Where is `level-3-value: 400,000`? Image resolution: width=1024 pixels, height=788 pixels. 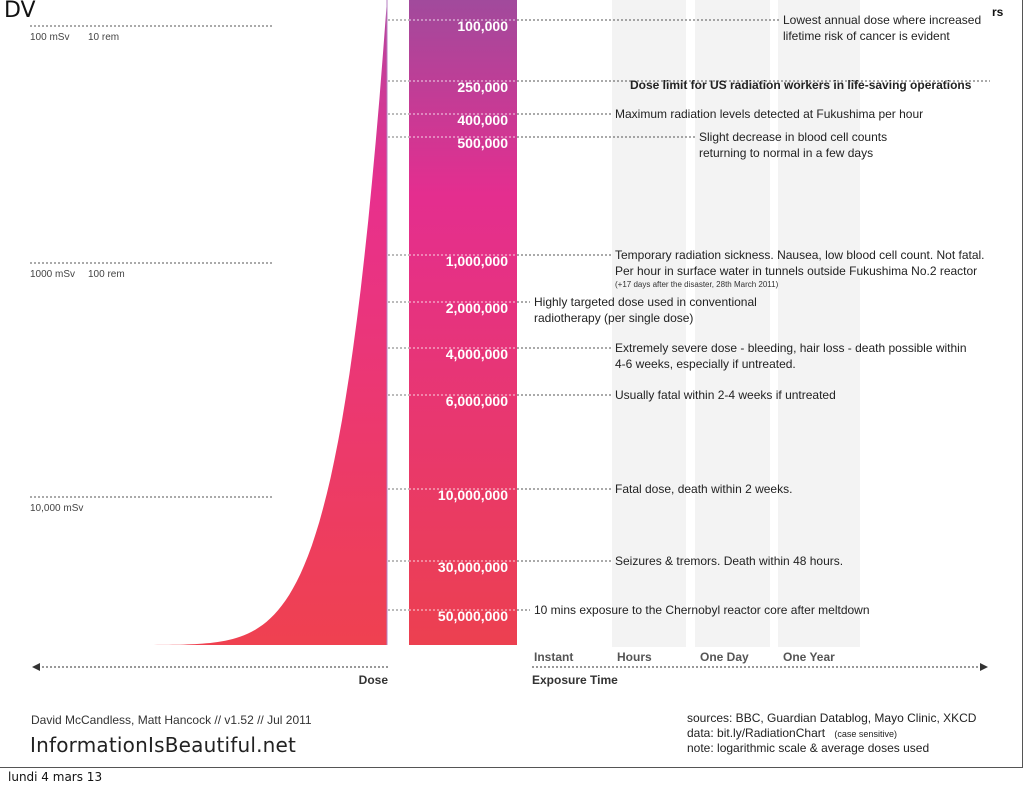 level-3-value: 400,000 is located at coordinates (482, 120).